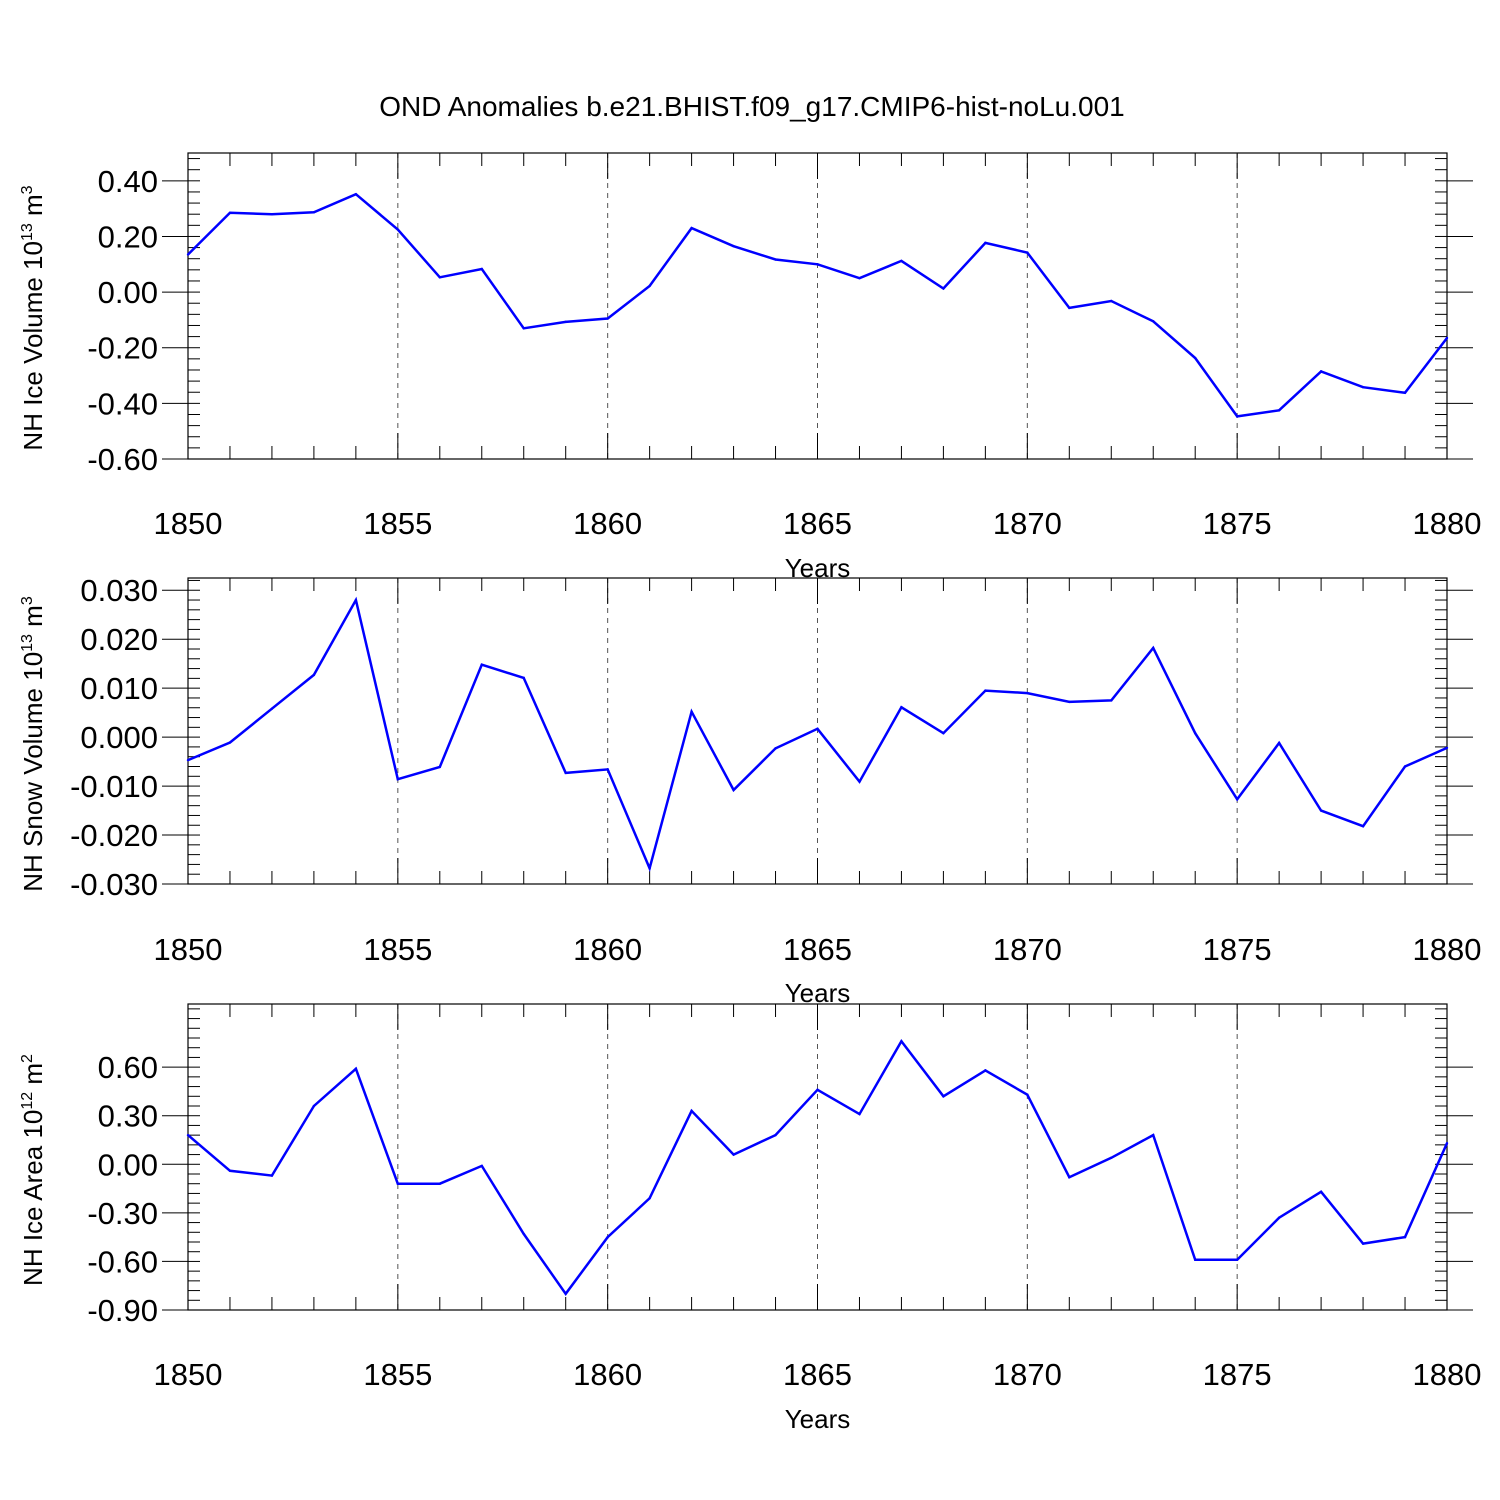  Describe the element at coordinates (114, 786) in the screenshot. I see `y-tick-label: -0.010` at that location.